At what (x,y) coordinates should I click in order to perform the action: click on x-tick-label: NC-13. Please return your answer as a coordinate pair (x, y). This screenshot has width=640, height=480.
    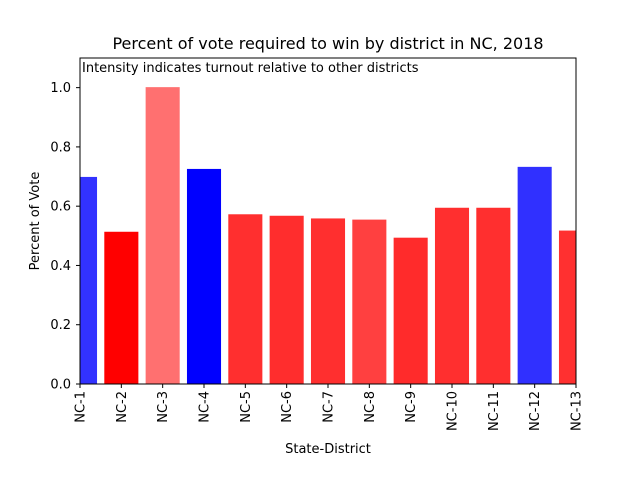
    Looking at the image, I should click on (577, 411).